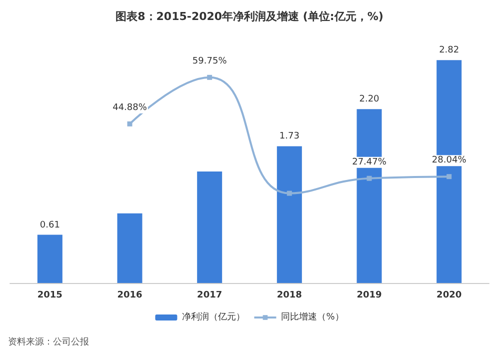 The height and width of the screenshot is (355, 499). I want to click on data-label: 0.61, so click(50, 225).